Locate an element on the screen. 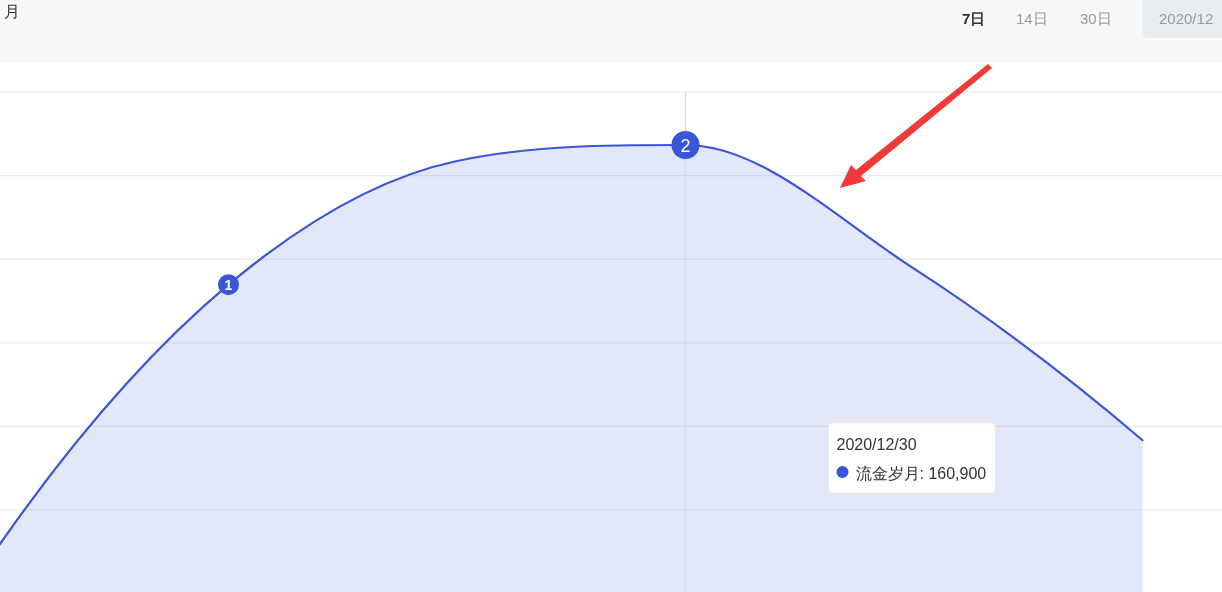 This screenshot has height=592, width=1222. text: 7日 is located at coordinates (974, 18).